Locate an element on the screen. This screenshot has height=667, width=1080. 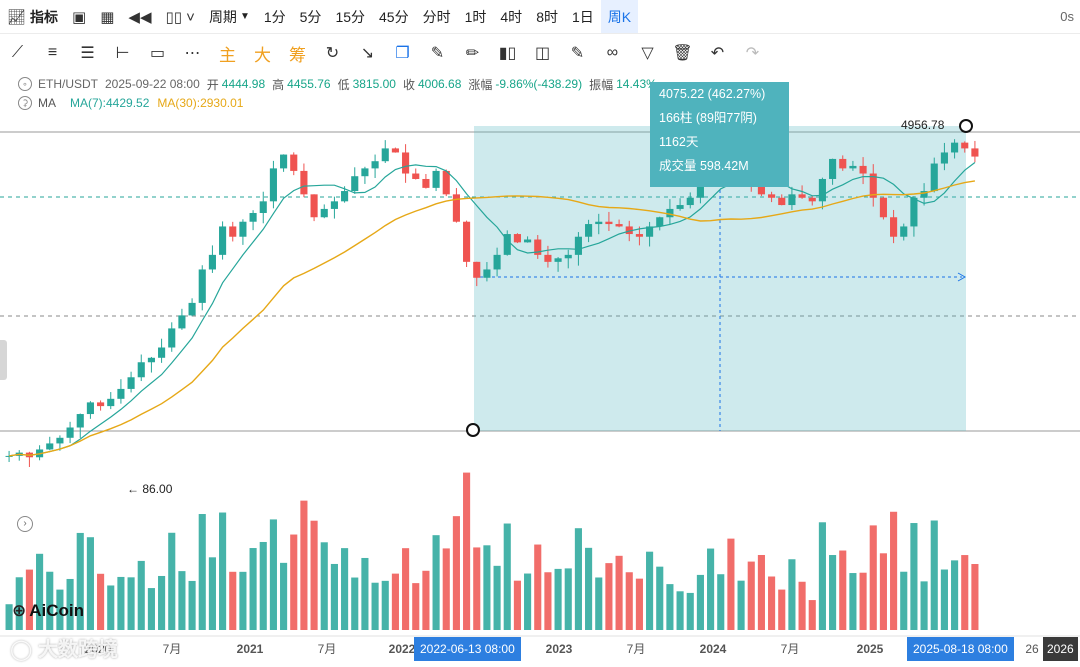
measure-arrow is located at coordinates (962, 277).